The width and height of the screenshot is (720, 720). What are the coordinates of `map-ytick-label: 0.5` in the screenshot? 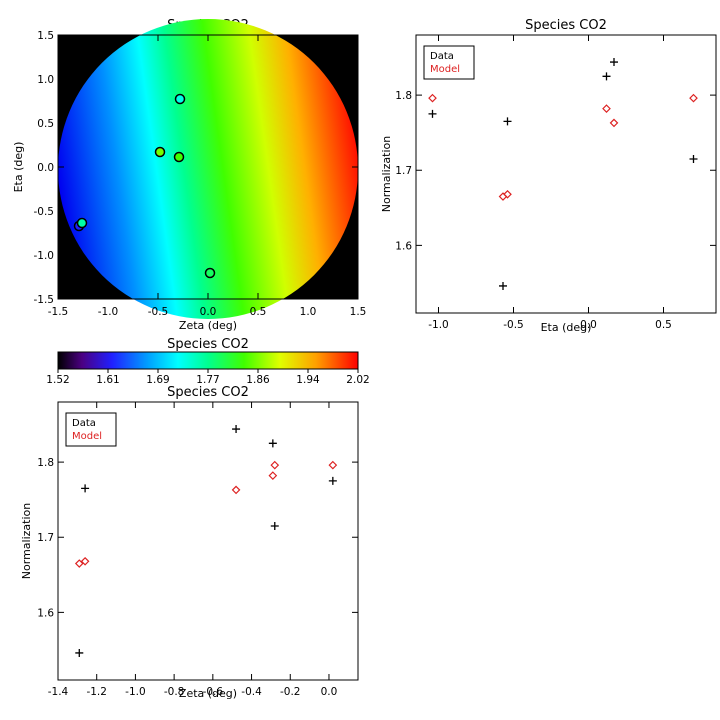 It's located at (45, 124).